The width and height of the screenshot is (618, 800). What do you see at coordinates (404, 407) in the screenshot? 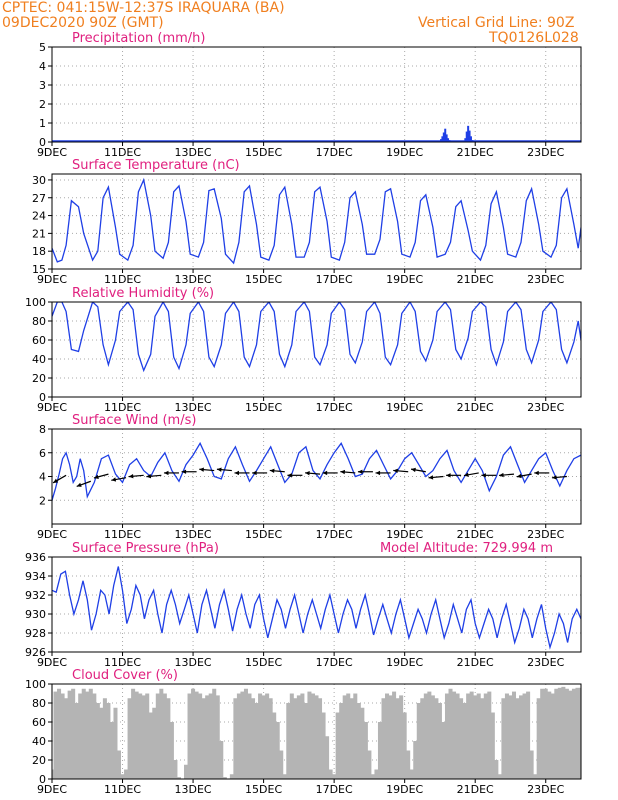
I see `rh-xtick-label: 19DEC` at bounding box center [404, 407].